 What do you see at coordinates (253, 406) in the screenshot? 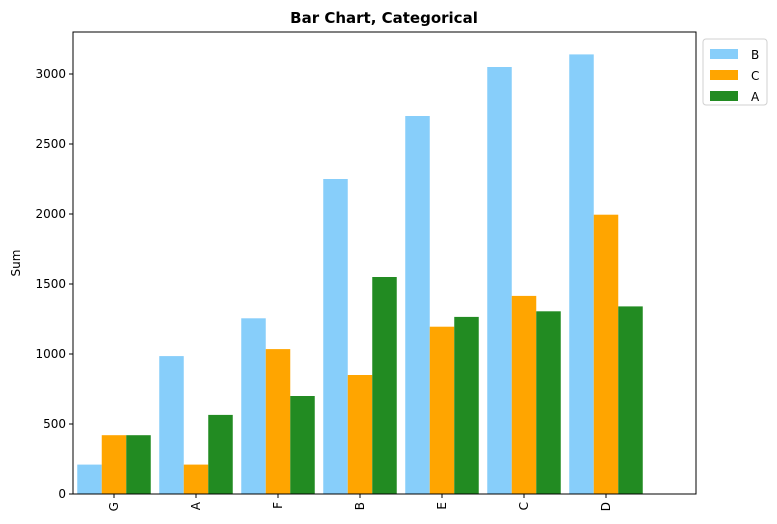
I see `bar-B-F` at bounding box center [253, 406].